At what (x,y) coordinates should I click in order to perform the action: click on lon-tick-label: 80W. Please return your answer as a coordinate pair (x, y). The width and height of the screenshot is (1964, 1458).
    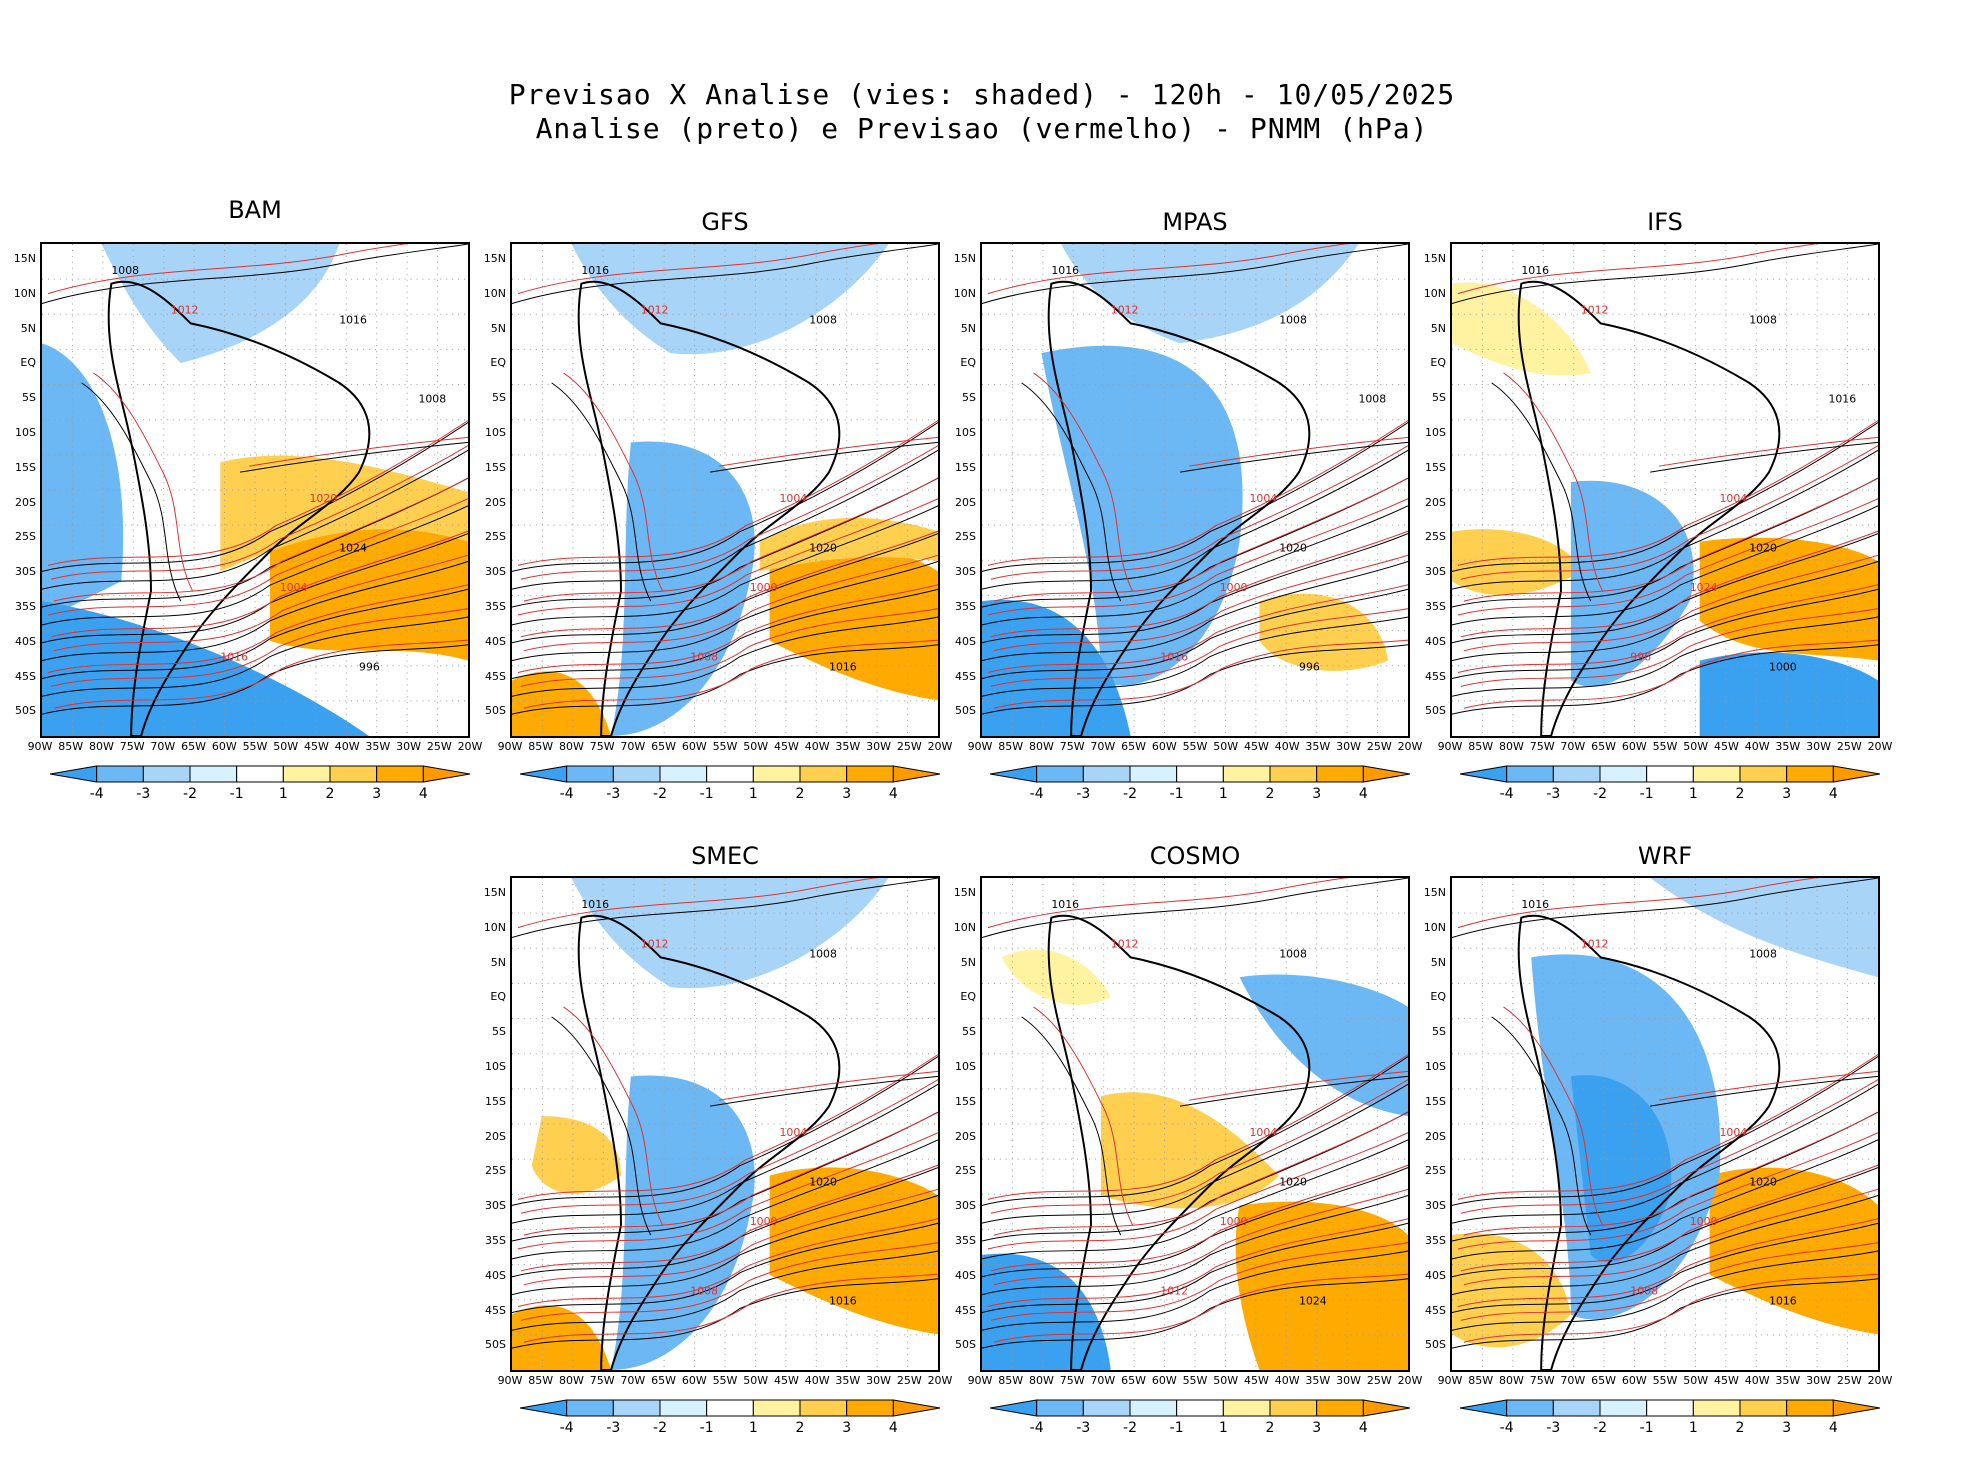
    Looking at the image, I should click on (1041, 746).